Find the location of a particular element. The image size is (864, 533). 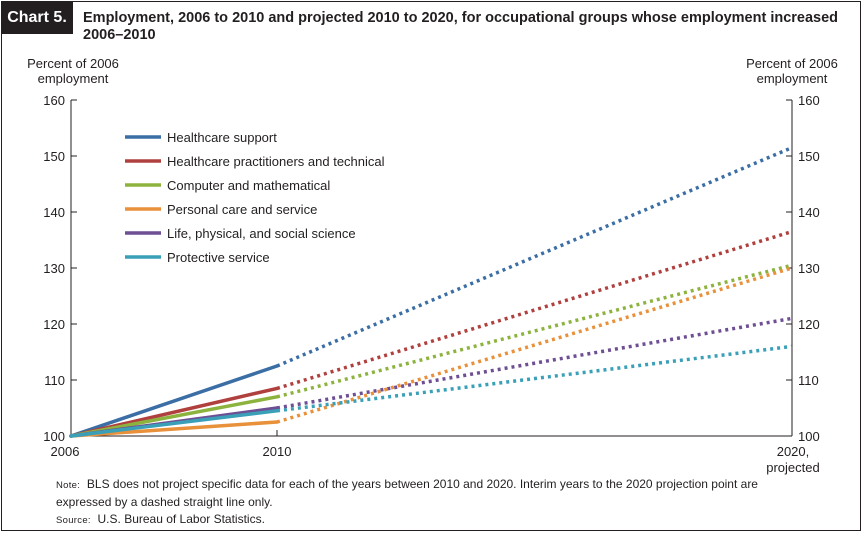

left-axis-title: Percent of 2006 employment is located at coordinates (73, 71).